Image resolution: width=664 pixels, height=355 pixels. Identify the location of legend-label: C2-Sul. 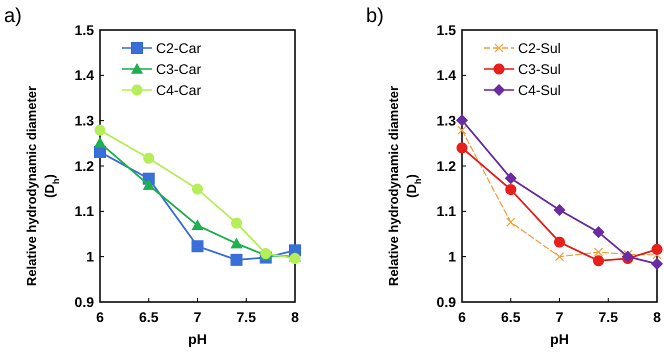
(539, 48).